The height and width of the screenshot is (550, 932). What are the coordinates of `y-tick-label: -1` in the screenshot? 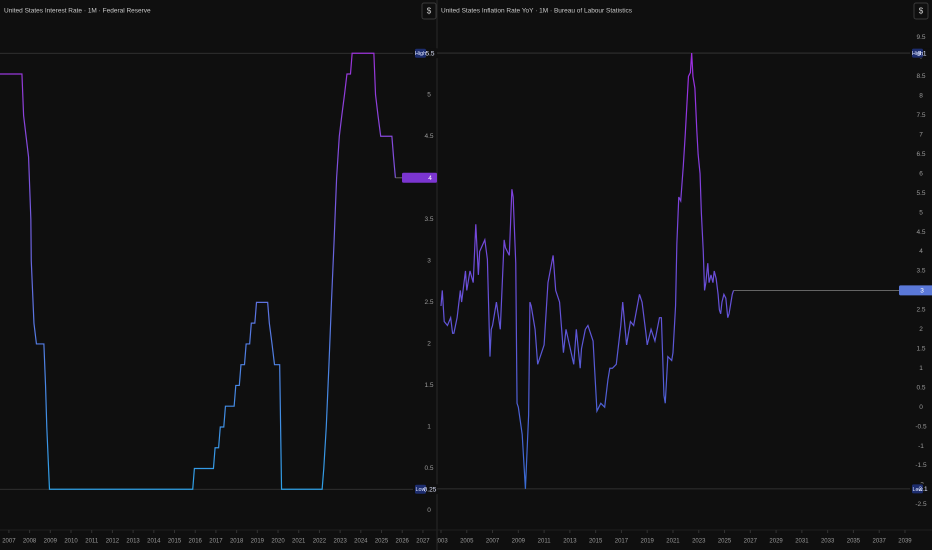 It's located at (921, 446).